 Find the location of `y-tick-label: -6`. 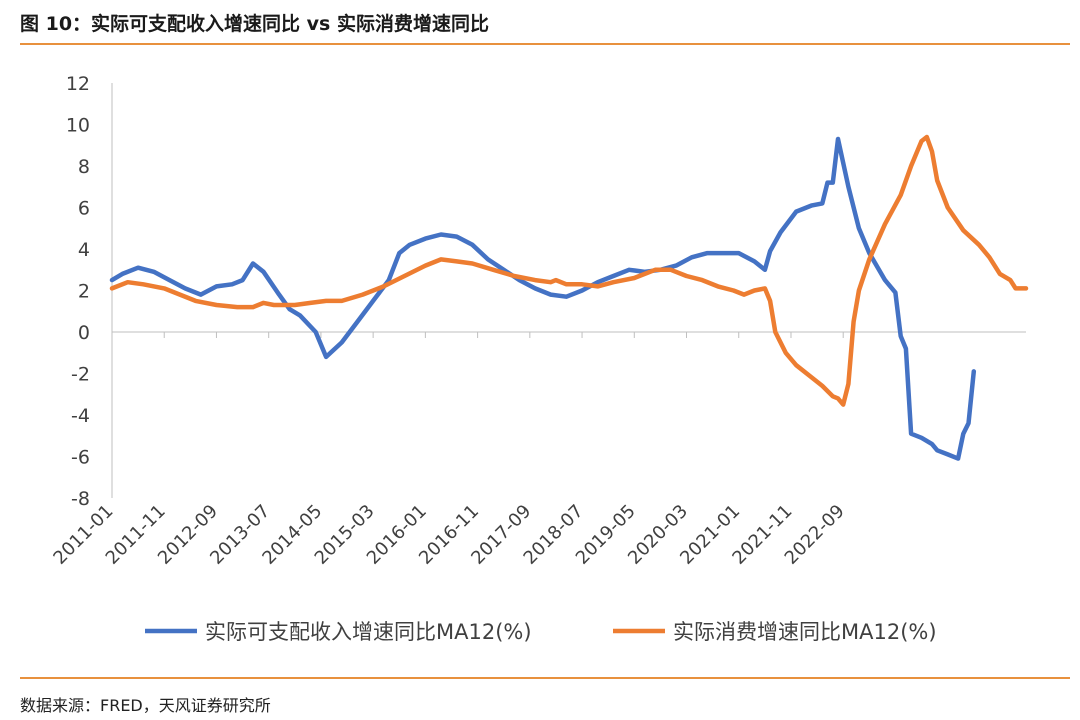

y-tick-label: -6 is located at coordinates (80, 458).